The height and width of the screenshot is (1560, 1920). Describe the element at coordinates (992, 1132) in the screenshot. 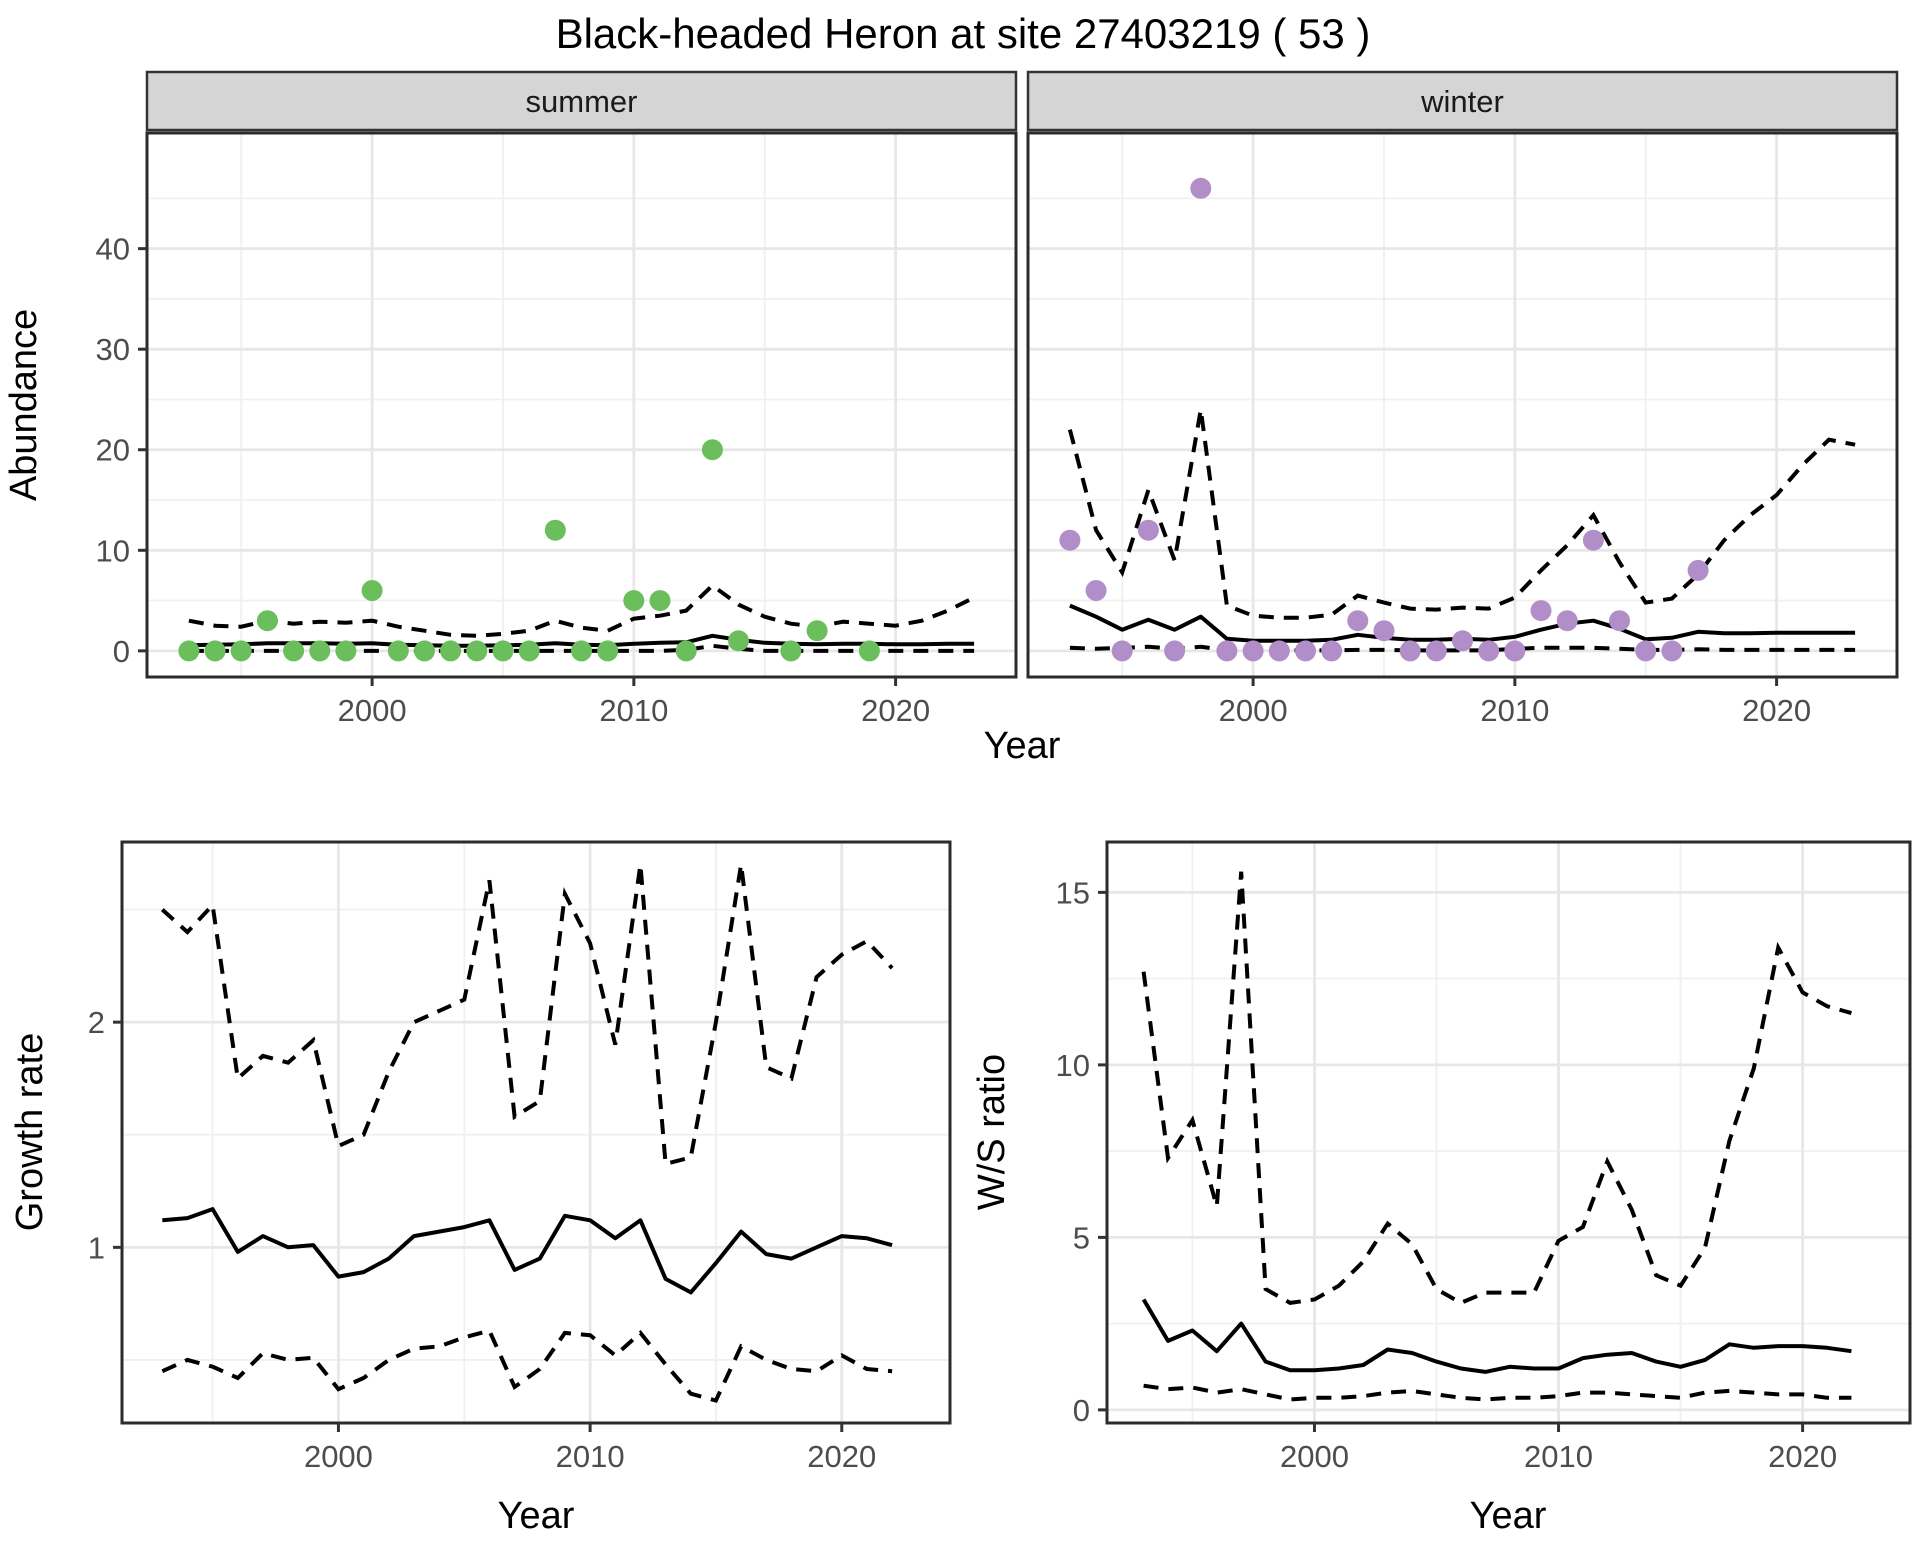

I see `ws-ratio-axis-title: W/S ratio` at that location.